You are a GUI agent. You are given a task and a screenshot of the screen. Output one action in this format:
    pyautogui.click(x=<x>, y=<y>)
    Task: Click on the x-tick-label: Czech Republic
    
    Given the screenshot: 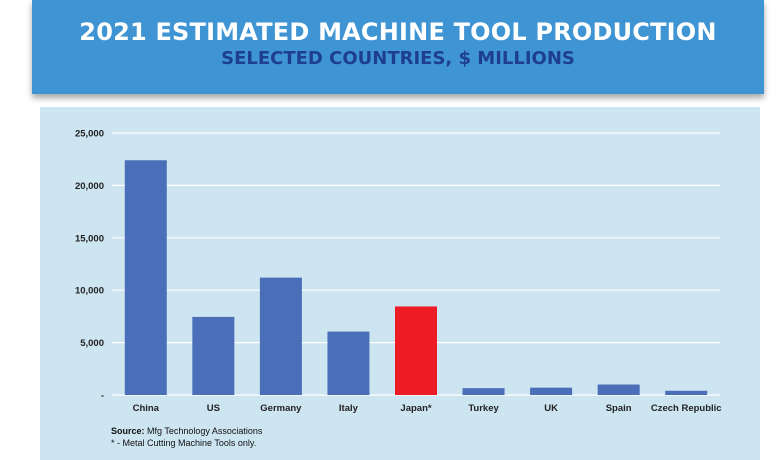 What is the action you would take?
    pyautogui.click(x=686, y=408)
    